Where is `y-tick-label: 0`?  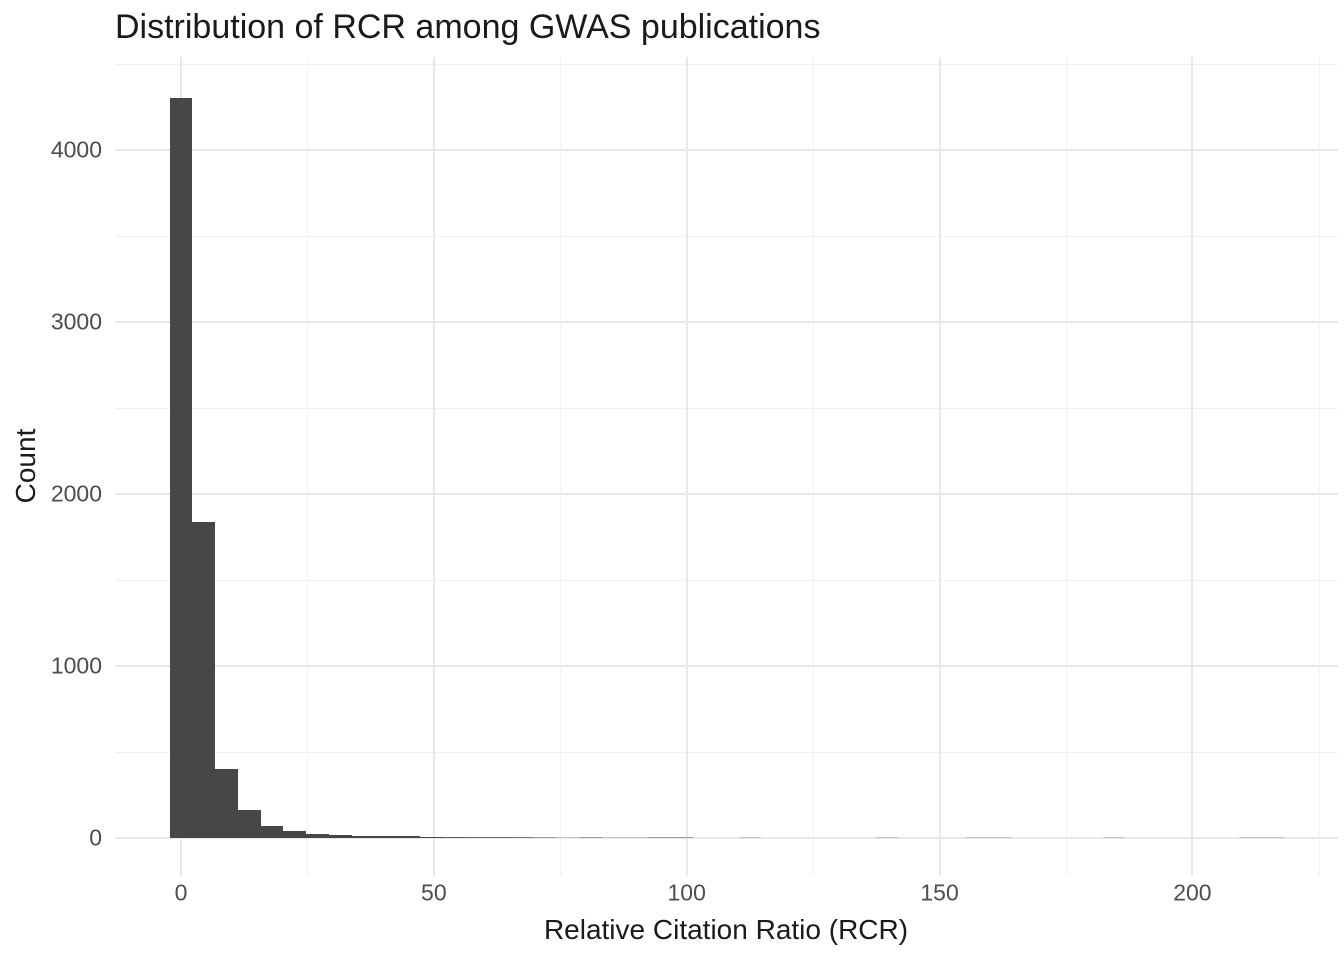 y-tick-label: 0 is located at coordinates (95, 837).